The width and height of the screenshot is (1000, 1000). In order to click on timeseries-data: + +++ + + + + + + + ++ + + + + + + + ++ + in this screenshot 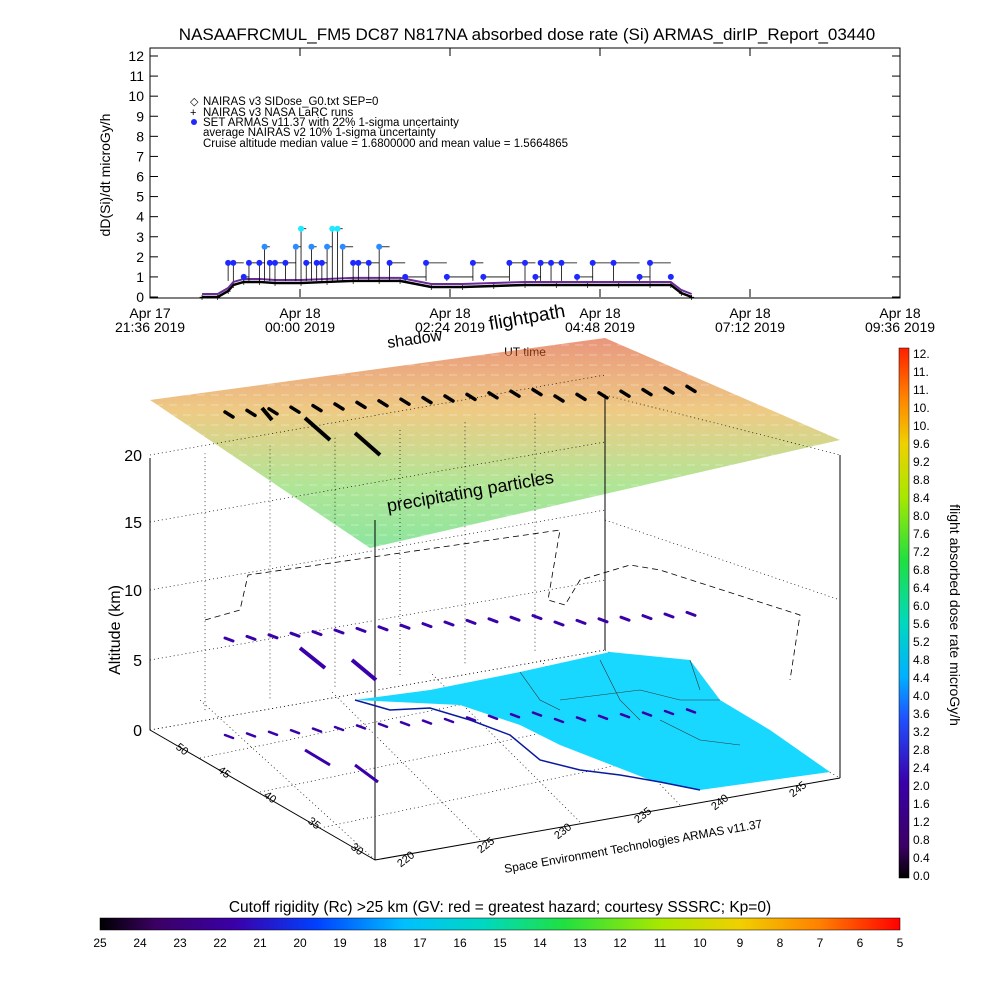, I will do `click(447, 264)`.